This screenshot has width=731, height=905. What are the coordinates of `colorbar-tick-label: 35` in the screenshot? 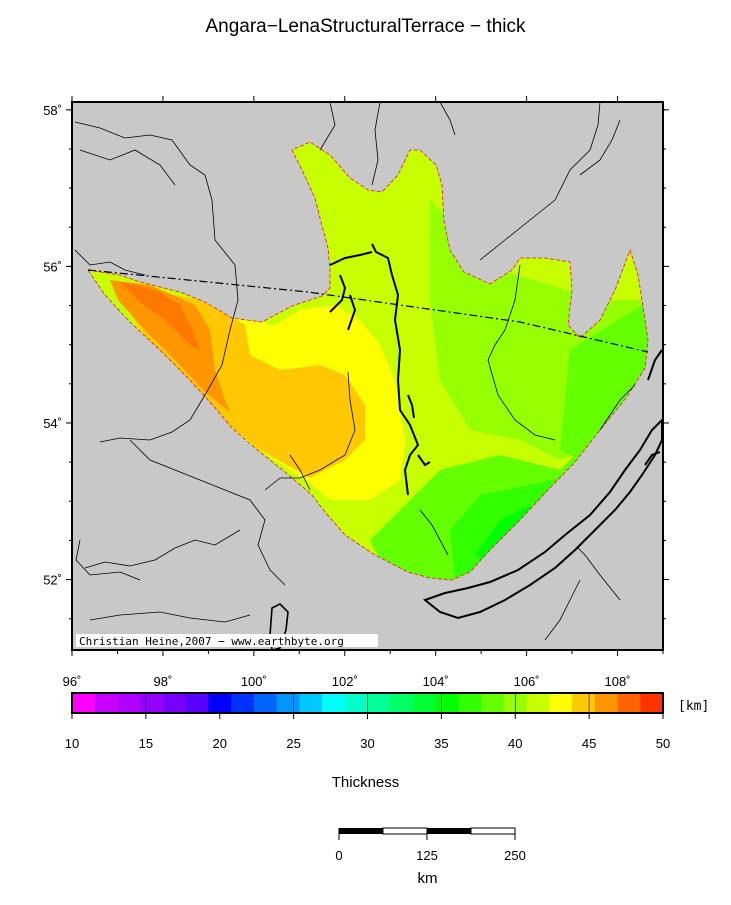 It's located at (441, 743).